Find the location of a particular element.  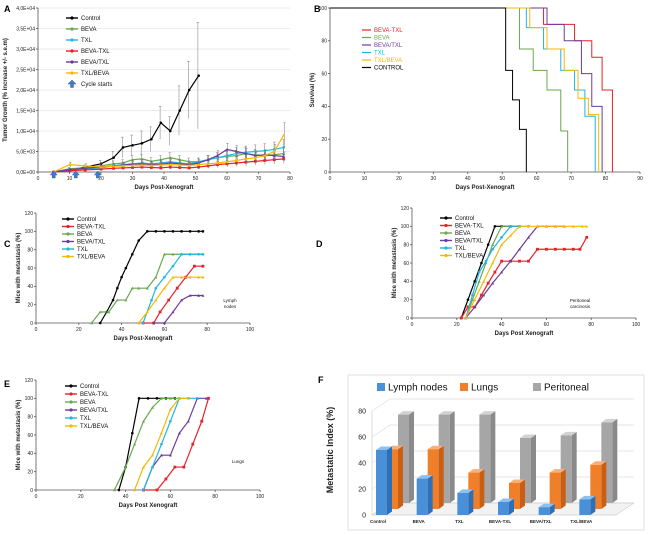

legend: Lymph nodes Lungs Peritoneal is located at coordinates (483, 388).